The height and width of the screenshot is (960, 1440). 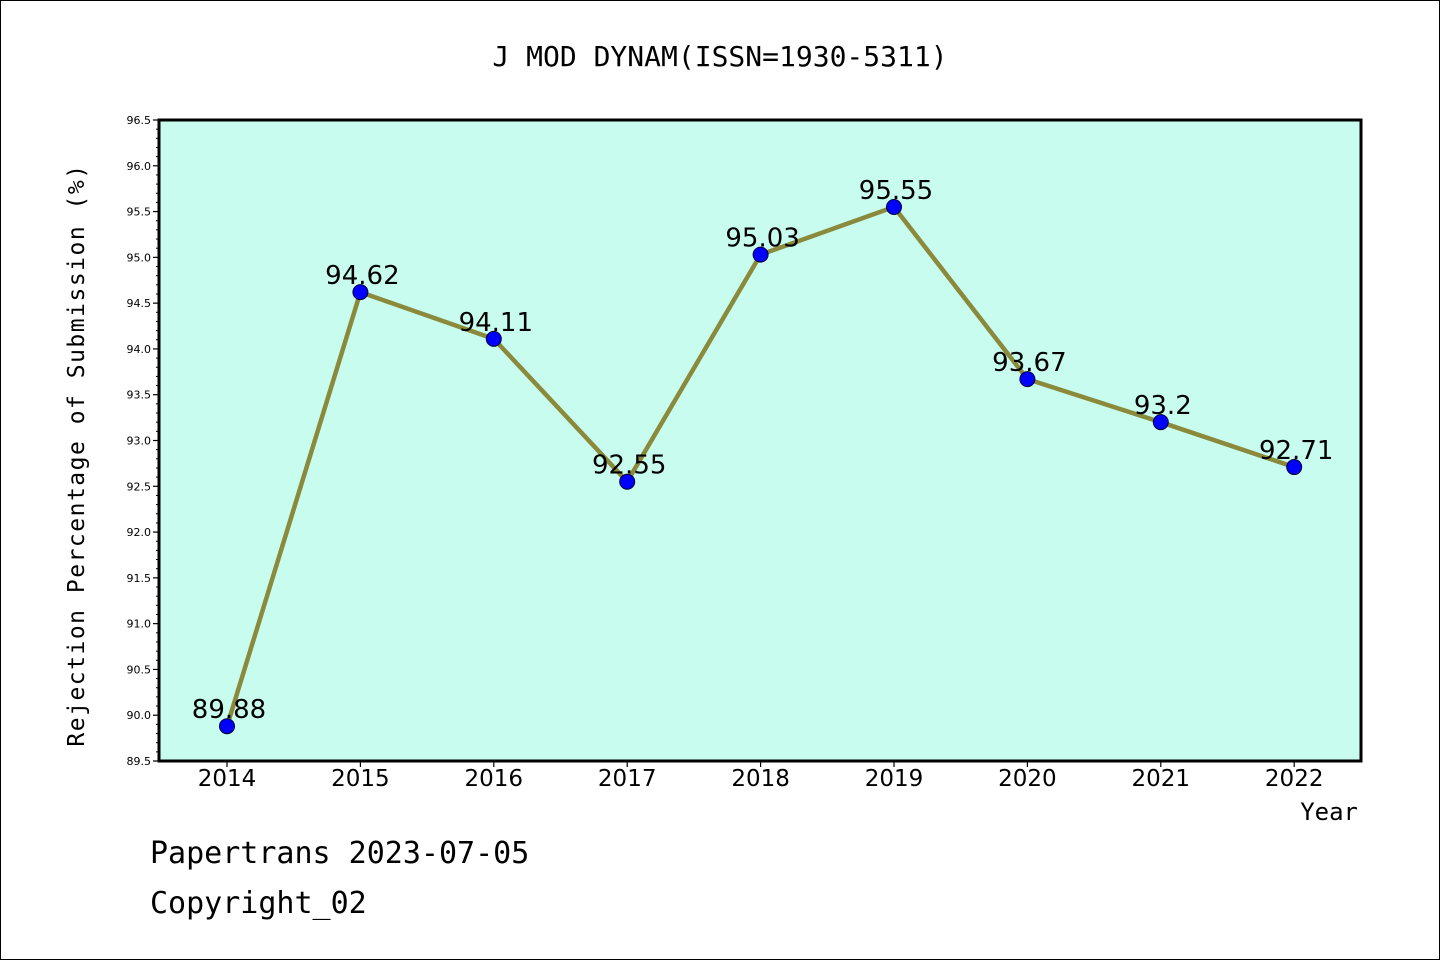 What do you see at coordinates (139, 669) in the screenshot?
I see `y-tick-label: 90.5` at bounding box center [139, 669].